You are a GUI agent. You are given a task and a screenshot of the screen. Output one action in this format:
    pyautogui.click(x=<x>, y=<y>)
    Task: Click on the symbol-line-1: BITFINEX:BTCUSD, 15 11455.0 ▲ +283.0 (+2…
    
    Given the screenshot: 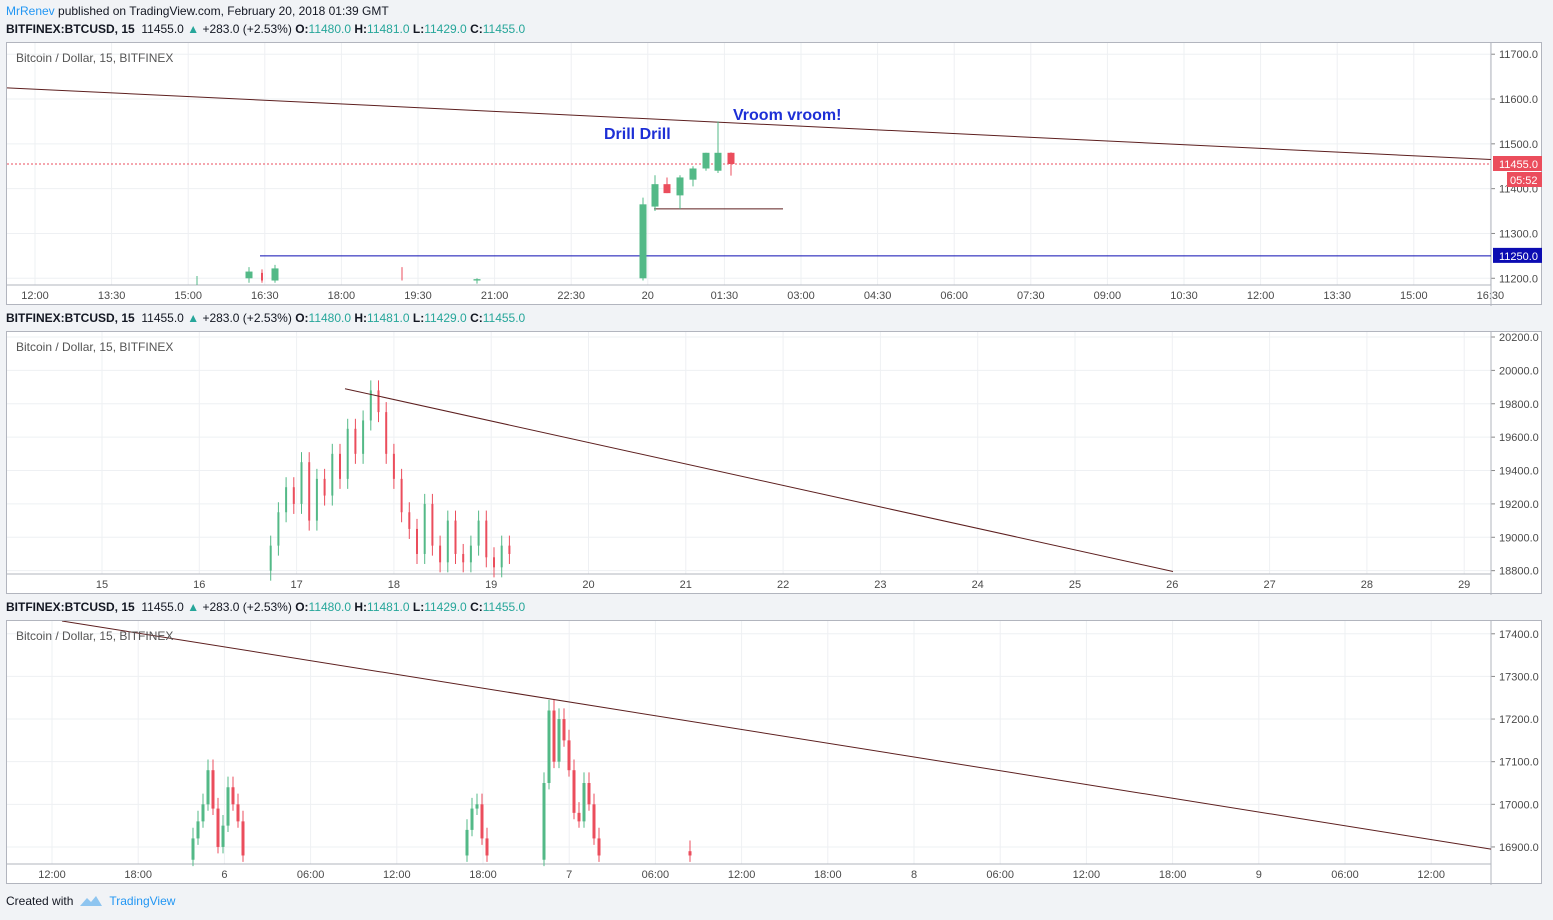 What is the action you would take?
    pyautogui.click(x=265, y=29)
    